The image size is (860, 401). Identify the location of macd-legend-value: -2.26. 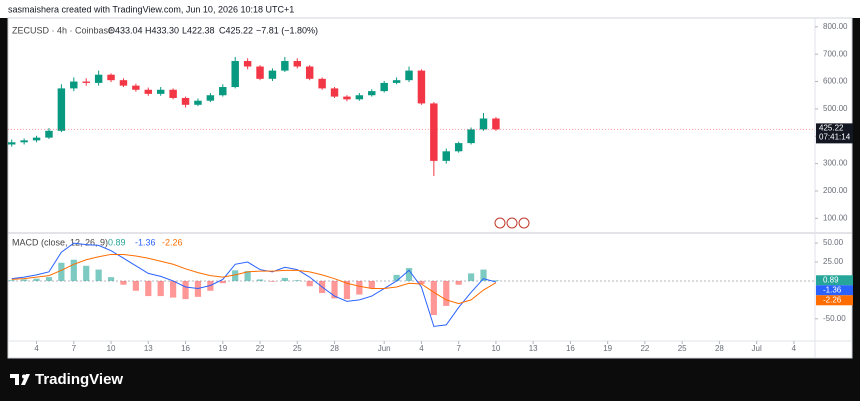
(172, 242).